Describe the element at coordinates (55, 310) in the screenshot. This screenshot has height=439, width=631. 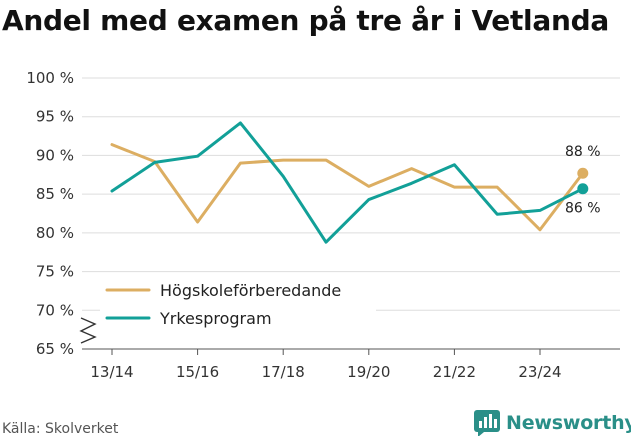
I see `y-tick-label: 70 %` at that location.